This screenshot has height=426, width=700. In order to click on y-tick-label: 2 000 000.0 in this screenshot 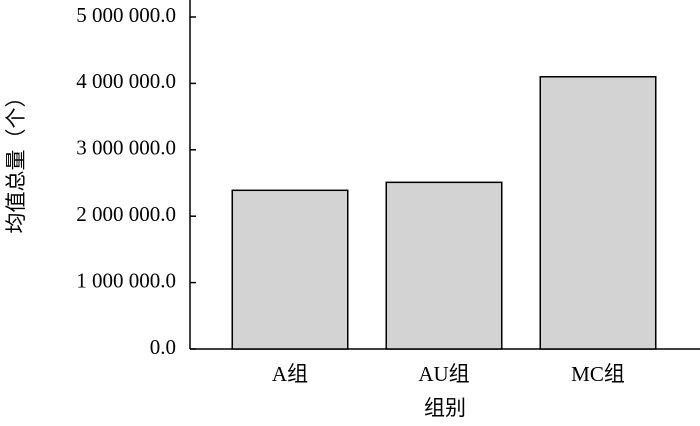, I will do `click(126, 214)`.